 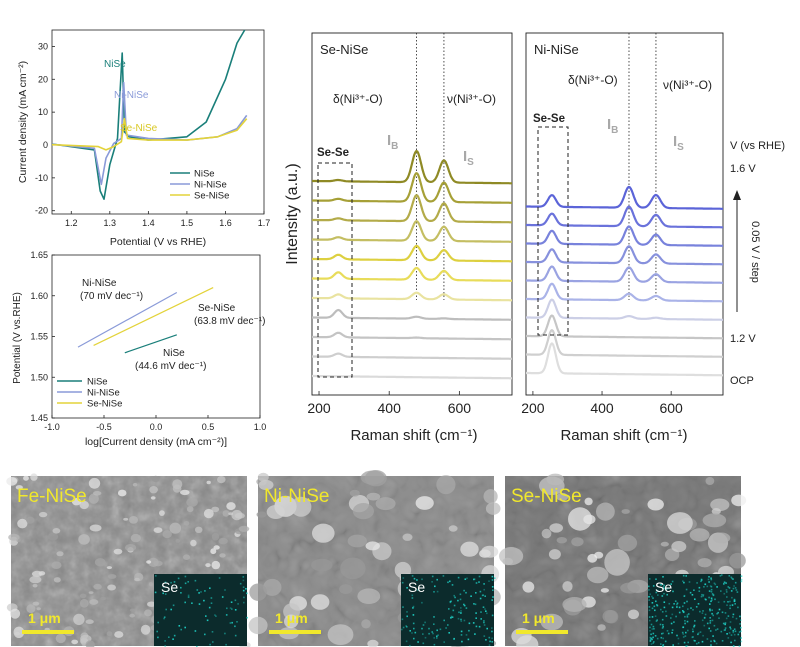 What do you see at coordinates (412, 265) in the screenshot?
I see `raman-se-traces` at bounding box center [412, 265].